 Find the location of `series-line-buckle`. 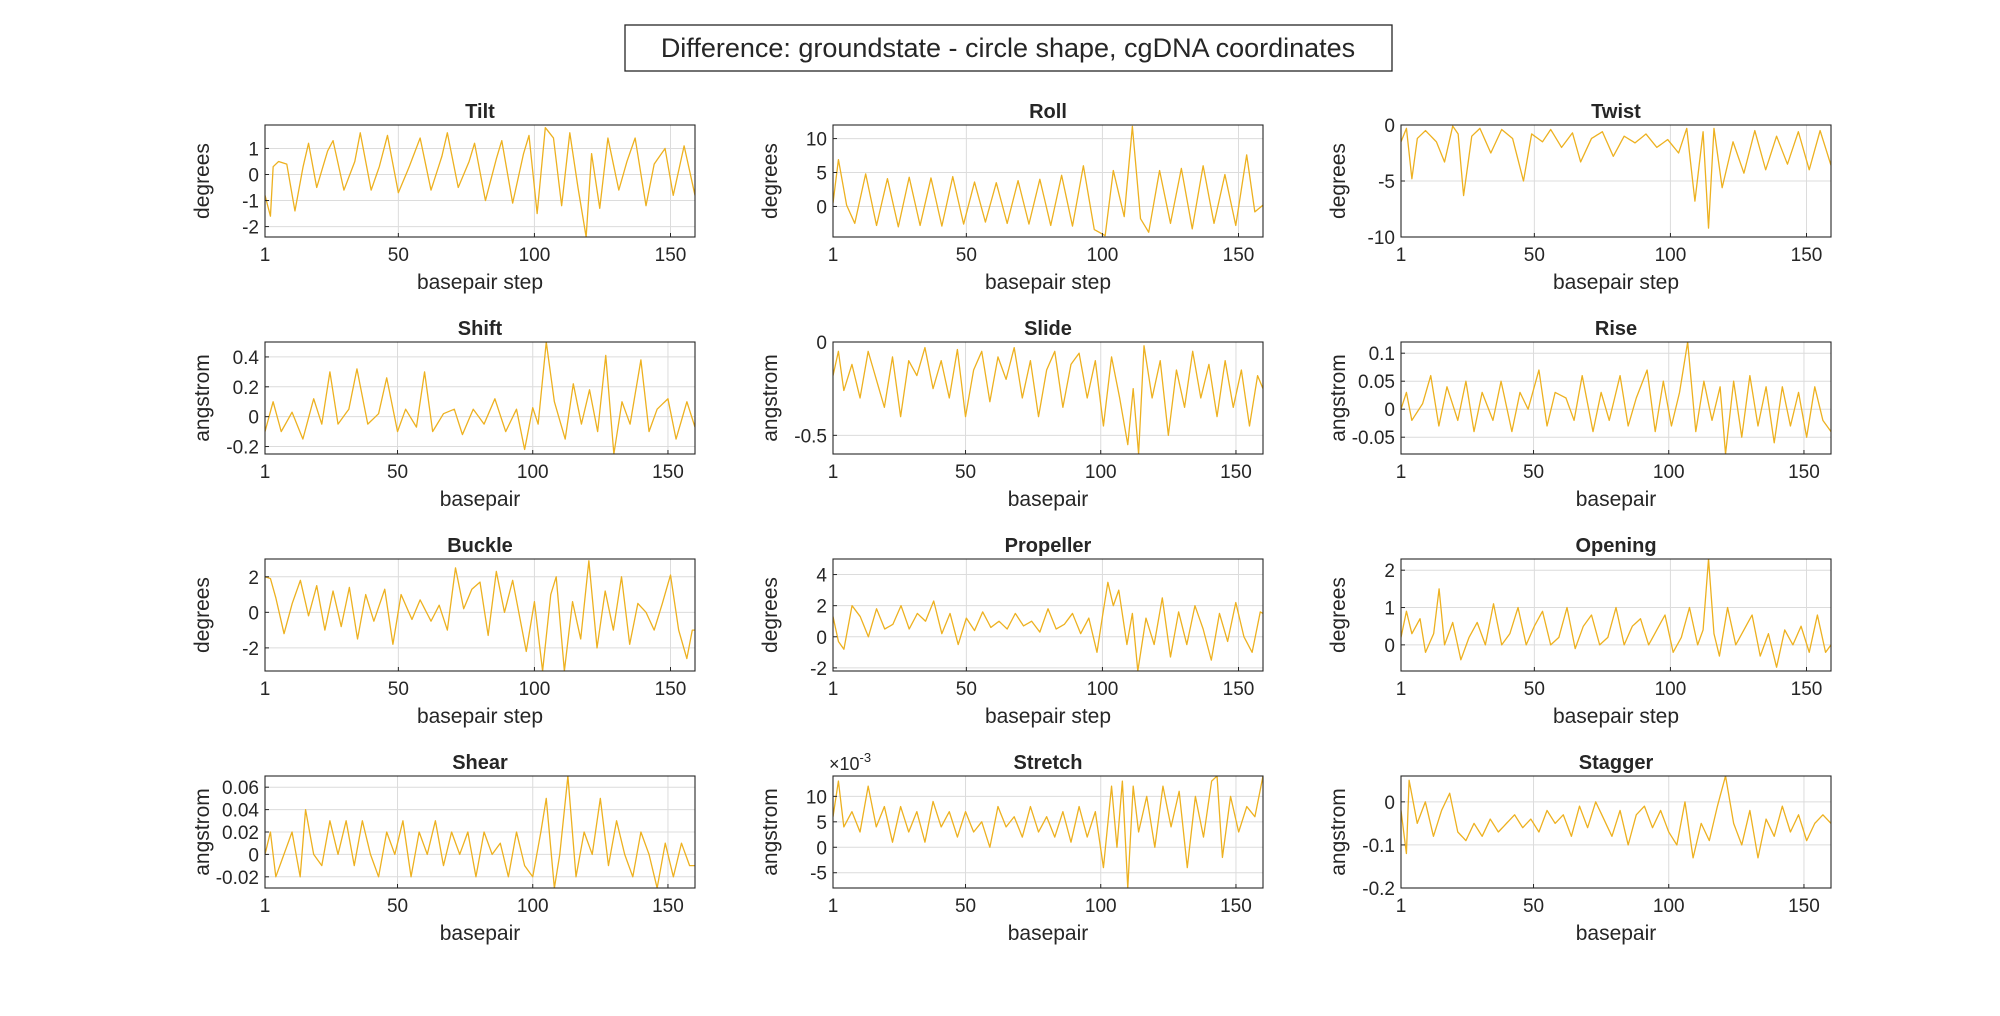

series-line-buckle is located at coordinates (480, 615).